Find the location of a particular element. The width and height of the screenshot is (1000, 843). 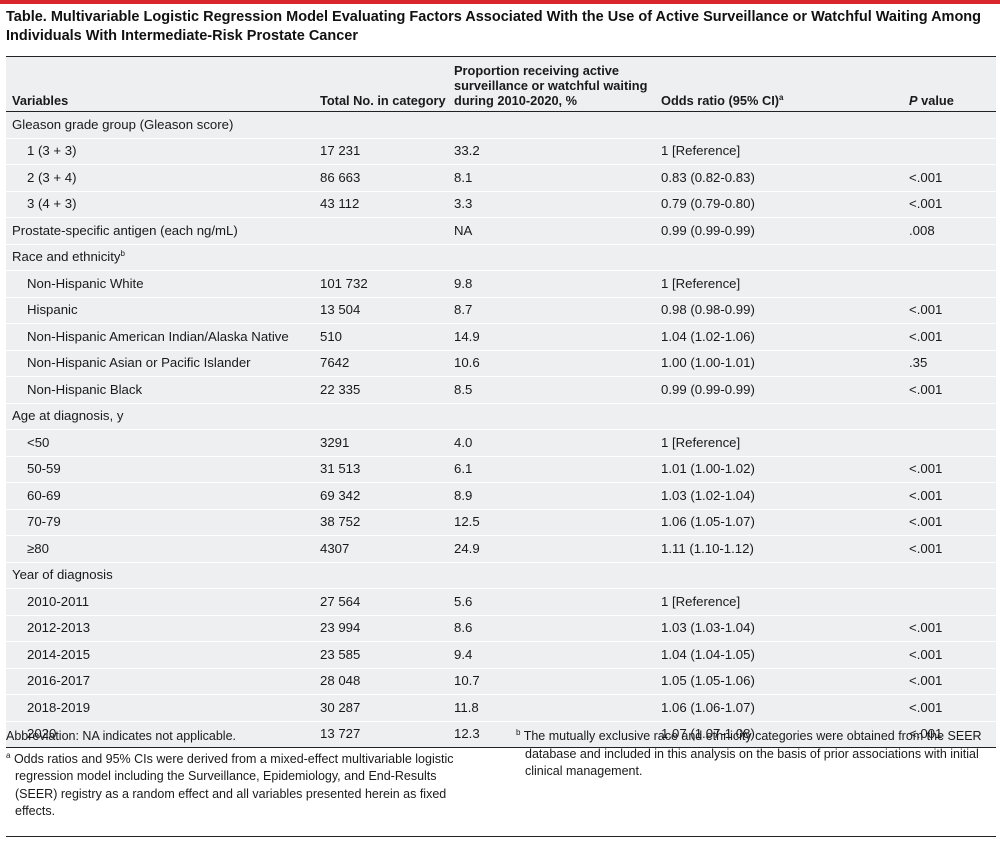

footnote-b-marker: b is located at coordinates (518, 732).